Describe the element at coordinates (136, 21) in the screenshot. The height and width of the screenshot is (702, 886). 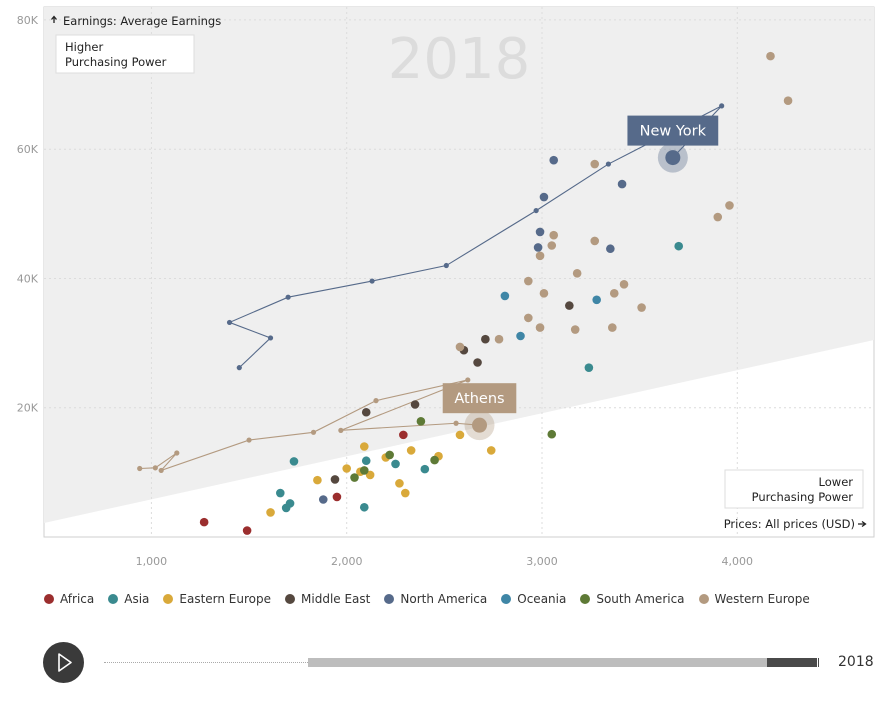
I see `y-axis-label: Earnings: Average Earnings` at that location.